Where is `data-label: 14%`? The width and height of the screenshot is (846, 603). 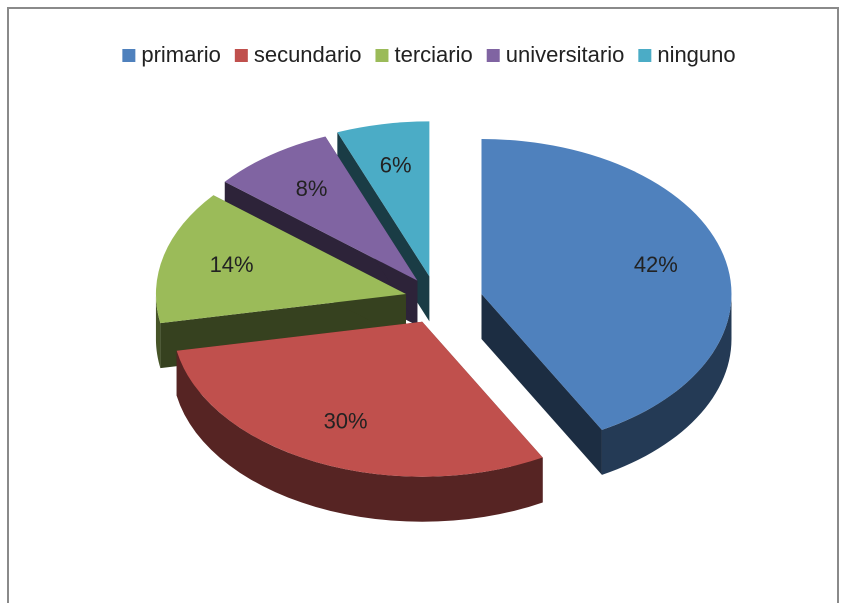 data-label: 14% is located at coordinates (232, 264).